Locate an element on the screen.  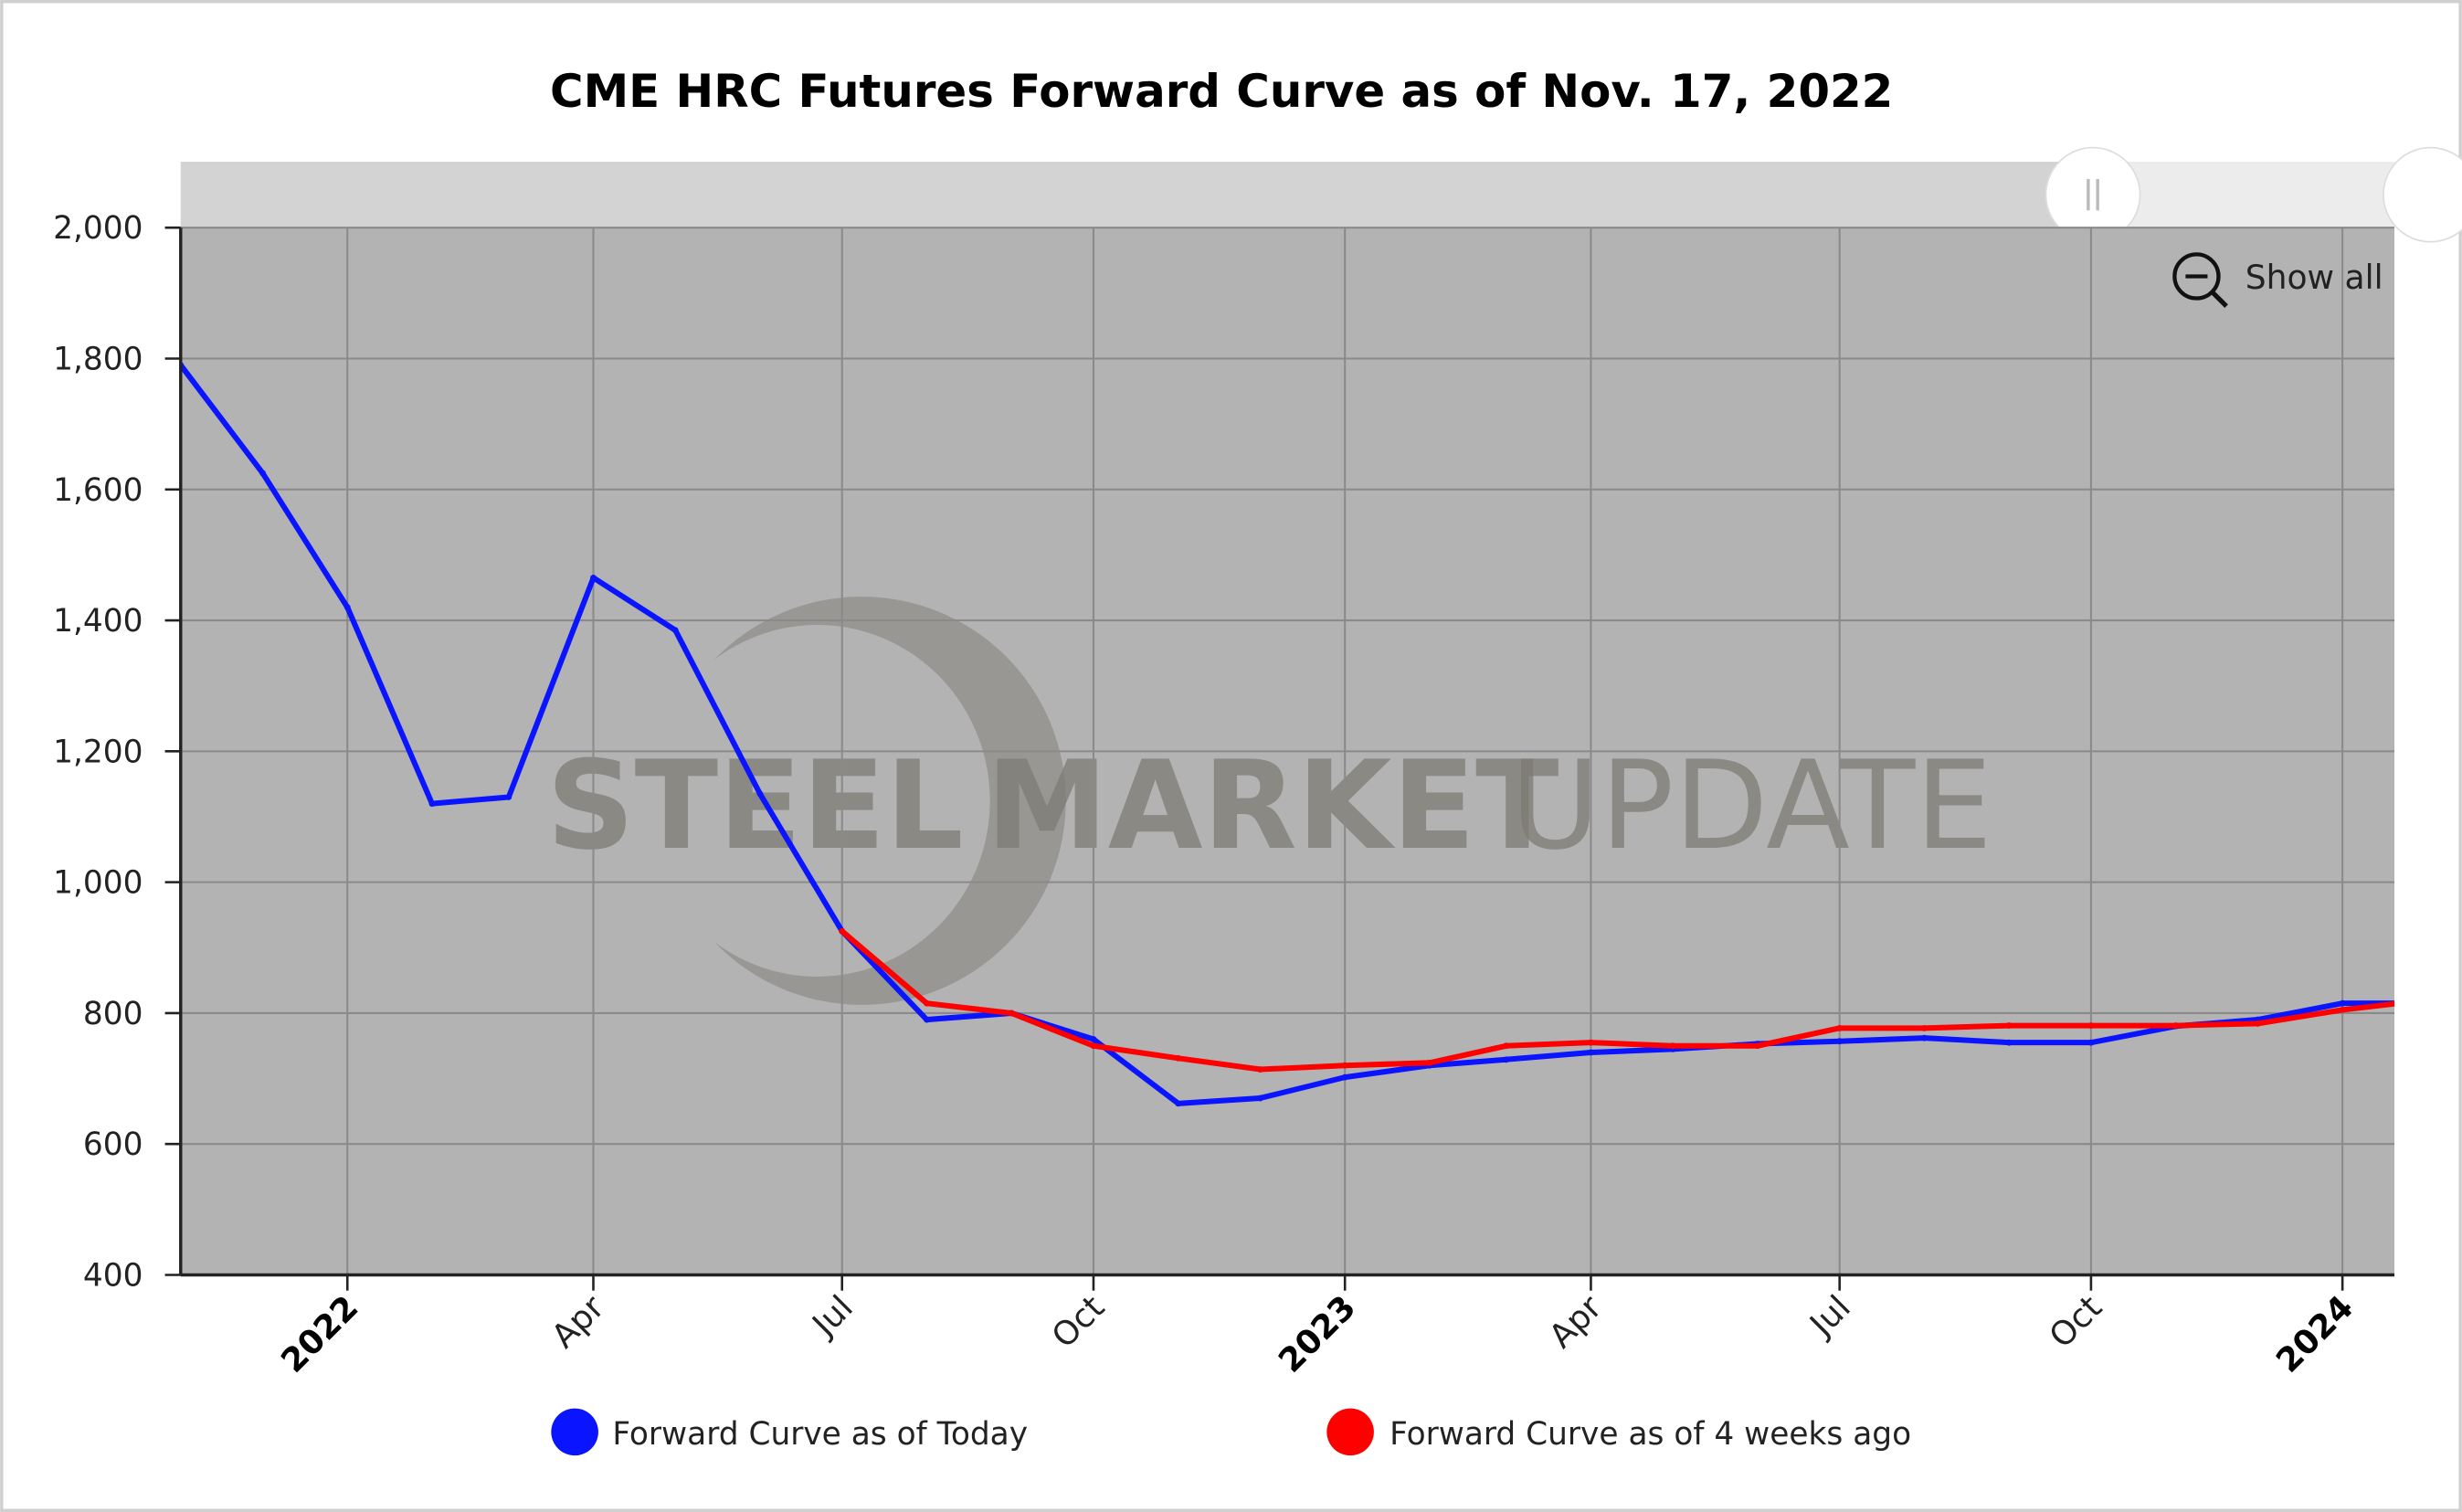
range-scrollbar-track is located at coordinates (1287, 195).